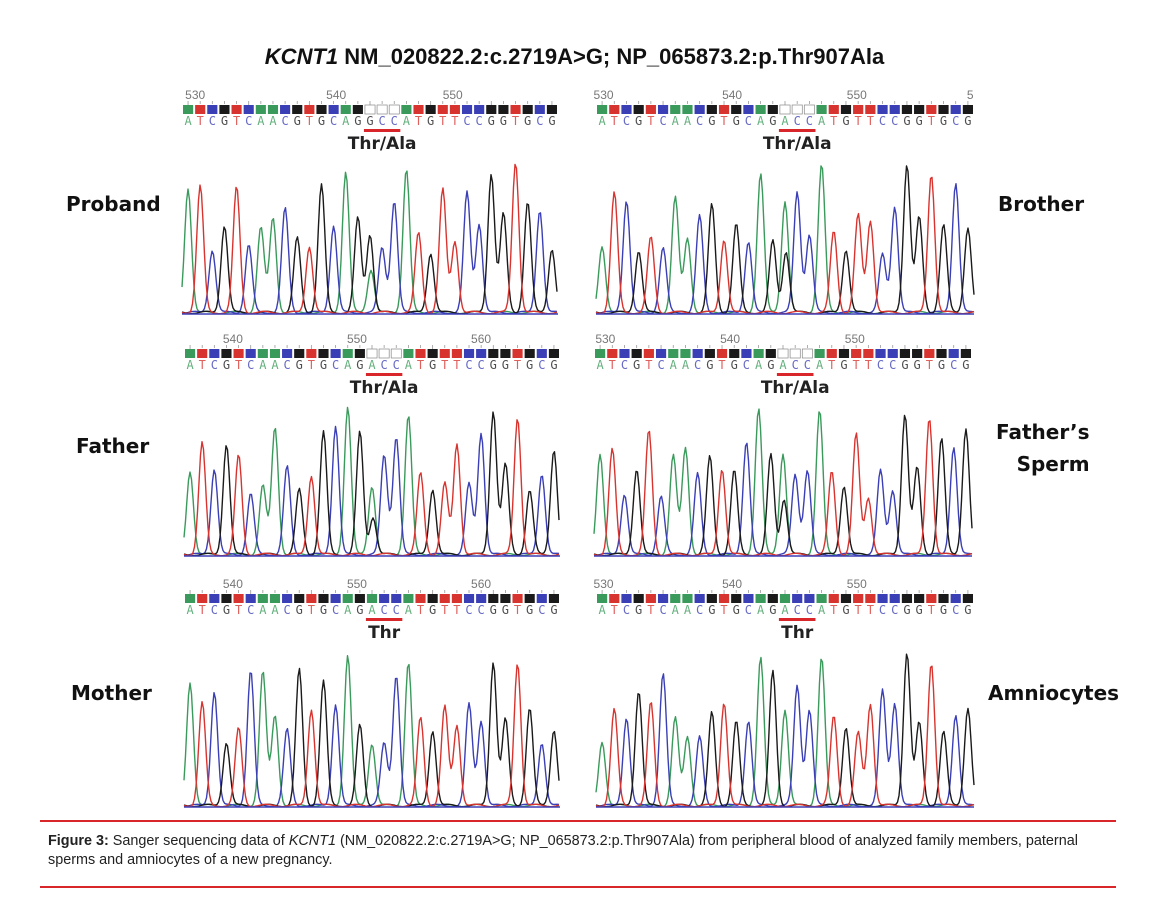 This screenshot has width=1149, height=900. I want to click on label-fathers-sperm-line2: Sperm, so click(1053, 464).